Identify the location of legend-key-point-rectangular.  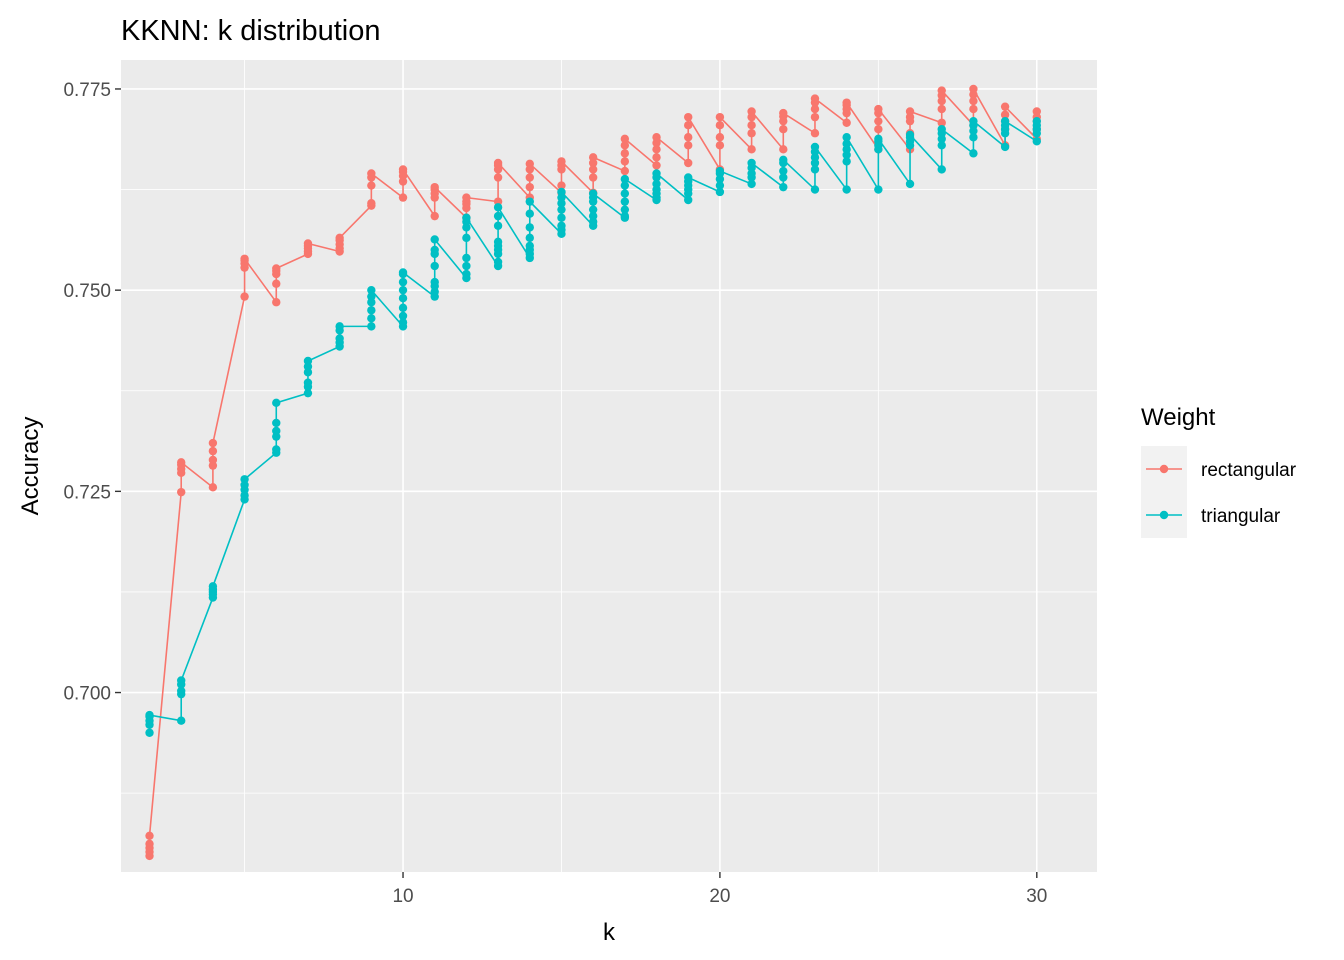
(1164, 469).